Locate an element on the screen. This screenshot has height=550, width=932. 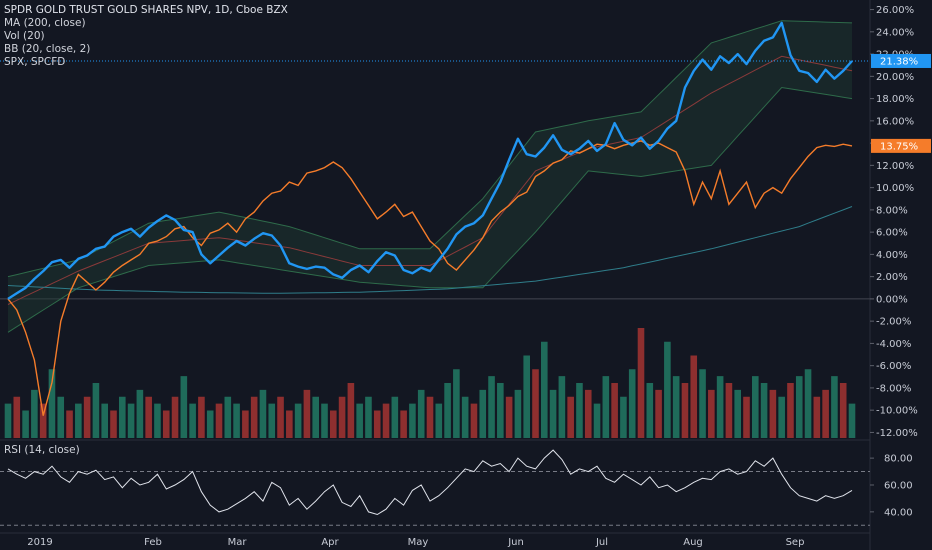
y-tick-label: -10.00% is located at coordinates (897, 411).